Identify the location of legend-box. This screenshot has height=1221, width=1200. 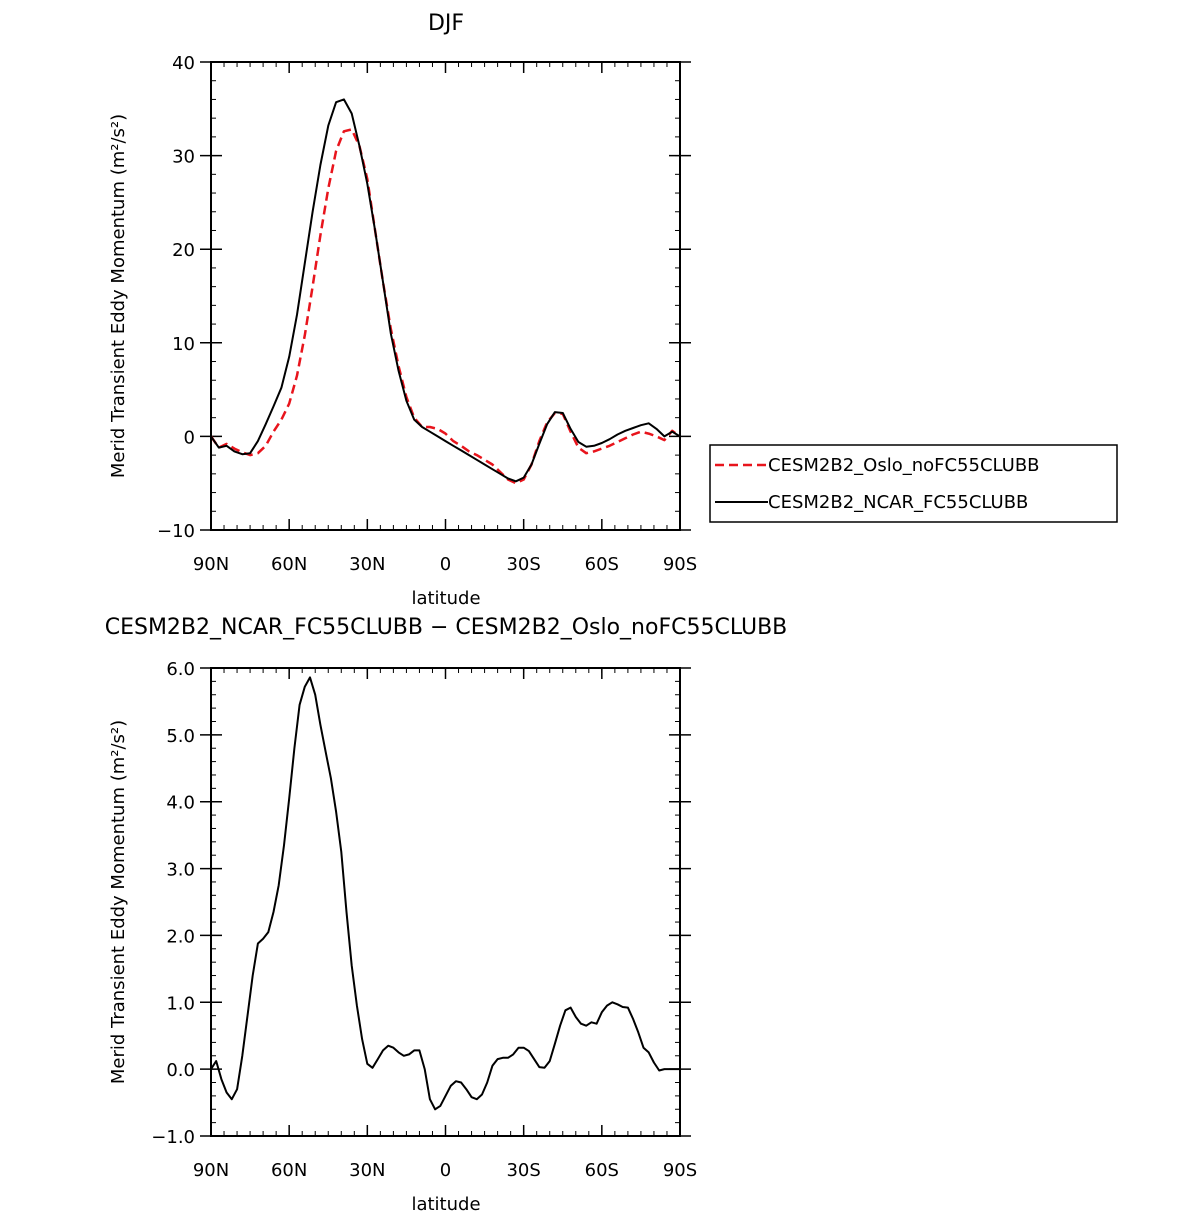
(913, 483).